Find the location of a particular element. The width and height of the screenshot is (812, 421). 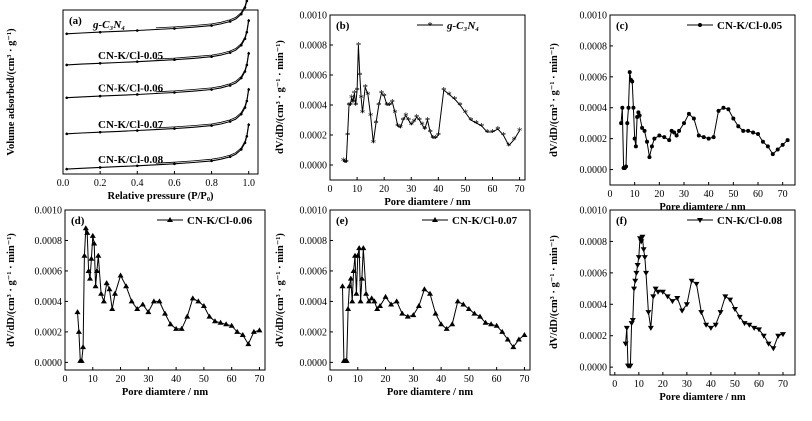

x-tick-label: 50 is located at coordinates (469, 379).